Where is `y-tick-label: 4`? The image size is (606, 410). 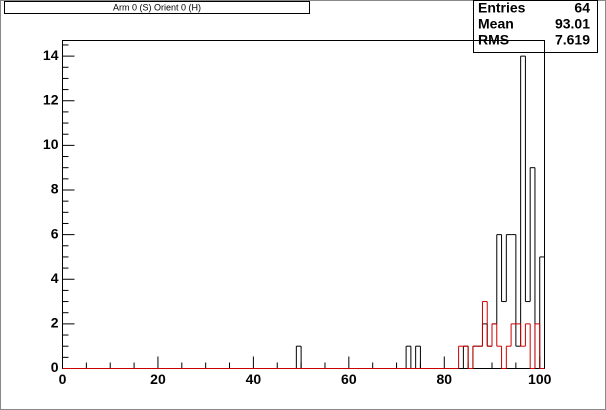
y-tick-label: 4 is located at coordinates (55, 278).